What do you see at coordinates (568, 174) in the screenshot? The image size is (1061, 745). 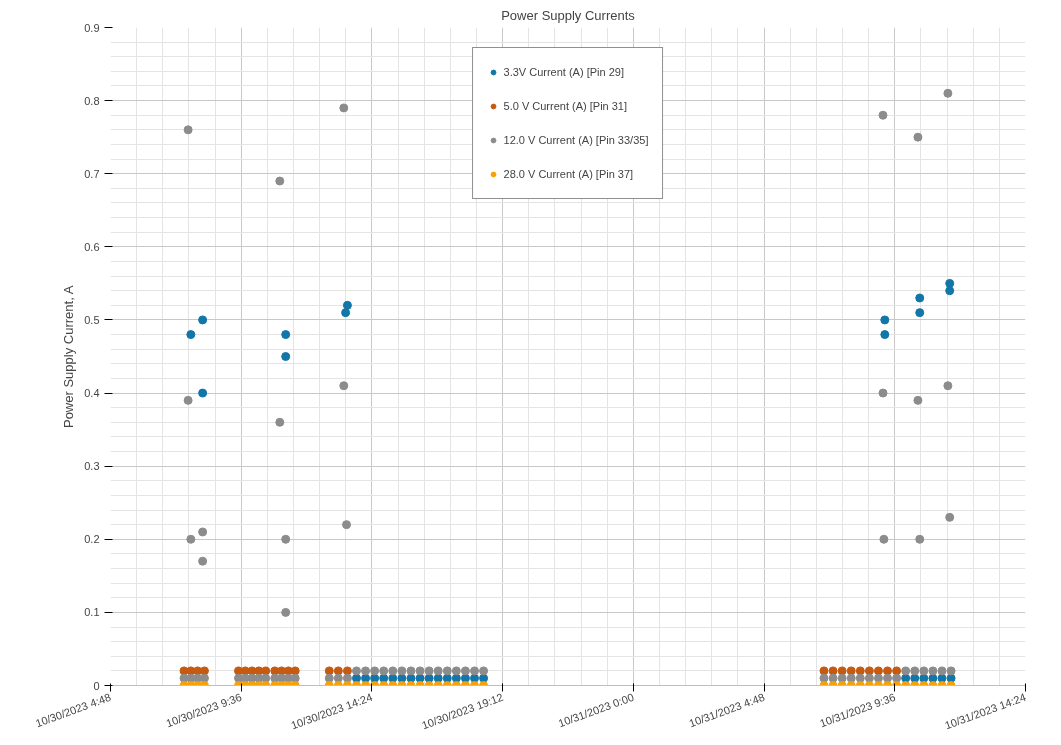 I see `legend-label: 28.0 V Current (A) [Pin 37]` at bounding box center [568, 174].